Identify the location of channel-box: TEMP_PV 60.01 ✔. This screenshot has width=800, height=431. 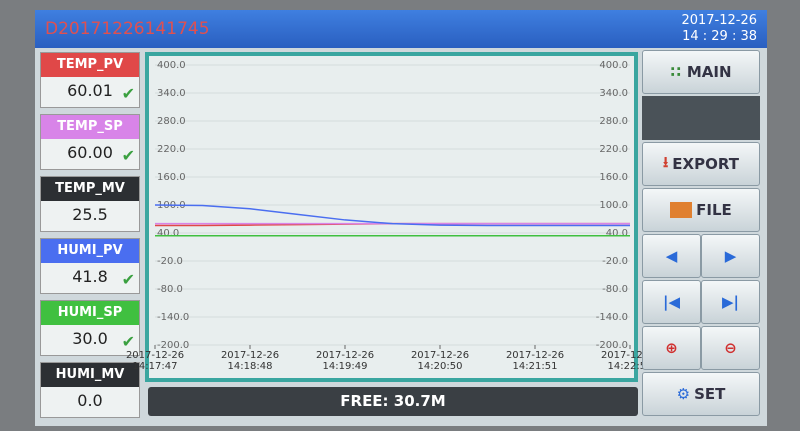
(90, 80).